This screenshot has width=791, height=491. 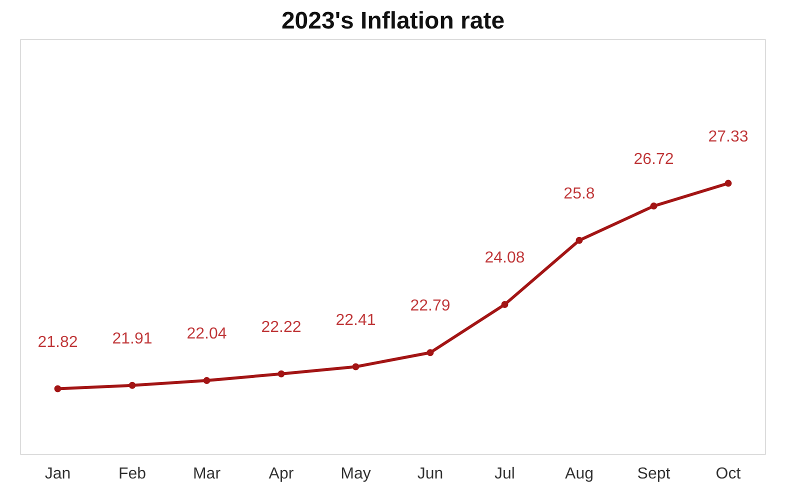 What do you see at coordinates (654, 159) in the screenshot?
I see `data-label: 26.72` at bounding box center [654, 159].